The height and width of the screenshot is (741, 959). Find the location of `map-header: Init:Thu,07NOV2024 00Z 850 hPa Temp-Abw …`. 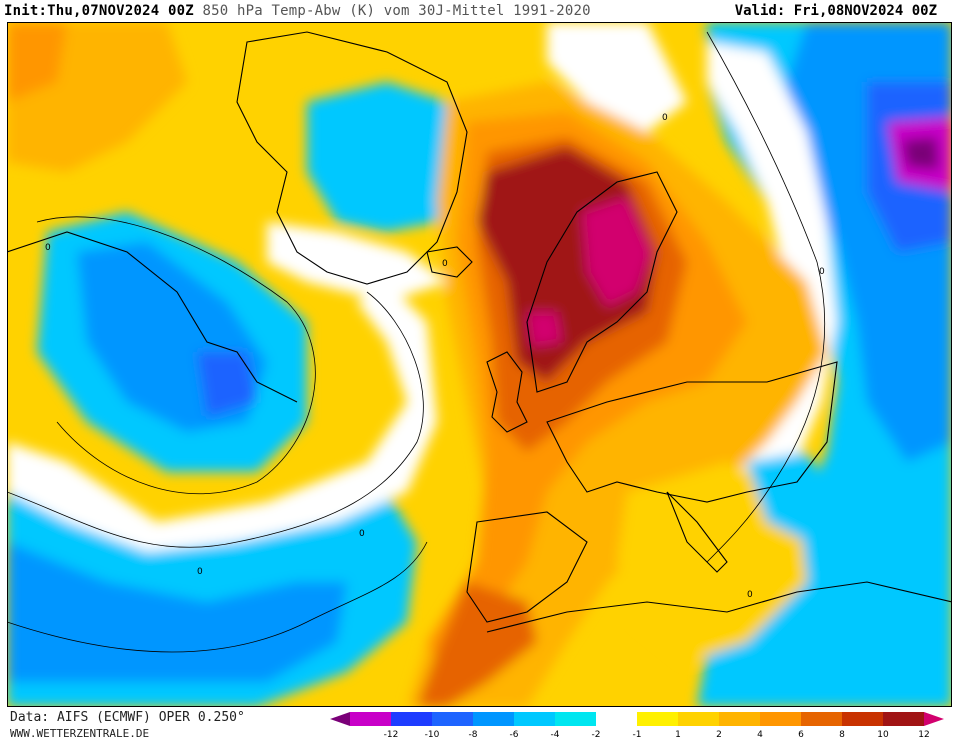

map-header: Init:Thu,07NOV2024 00Z 850 hPa Temp-Abw … is located at coordinates (479, 11).